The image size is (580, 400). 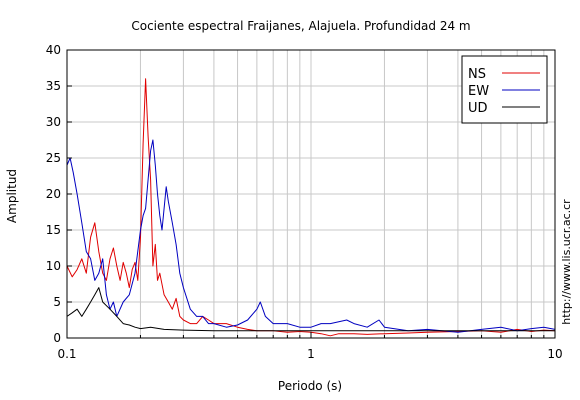 What do you see at coordinates (554, 354) in the screenshot?
I see `x-tick-label: 10` at bounding box center [554, 354].